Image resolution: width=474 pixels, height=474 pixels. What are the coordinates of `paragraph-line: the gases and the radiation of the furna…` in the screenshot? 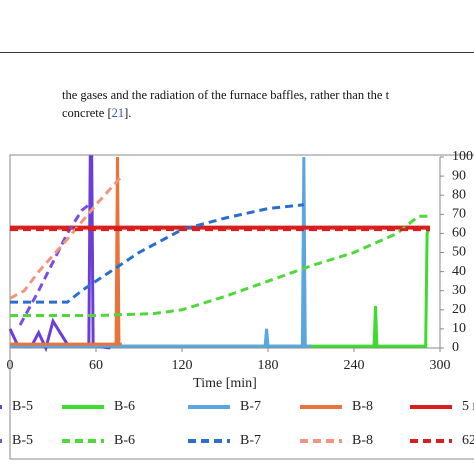 It's located at (226, 95).